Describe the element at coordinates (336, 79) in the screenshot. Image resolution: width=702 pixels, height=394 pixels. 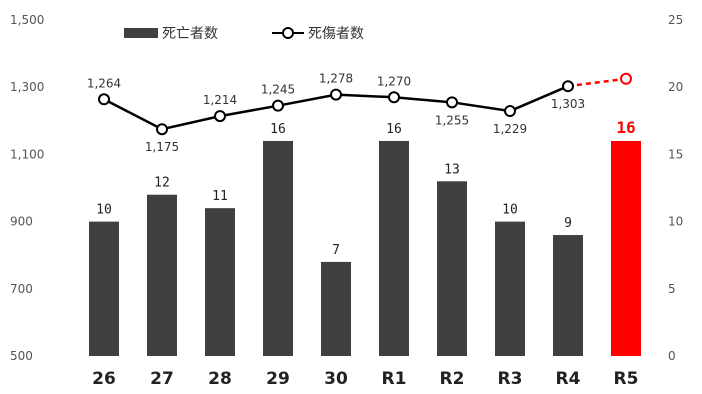
I see `line-value-label: 1,278` at that location.